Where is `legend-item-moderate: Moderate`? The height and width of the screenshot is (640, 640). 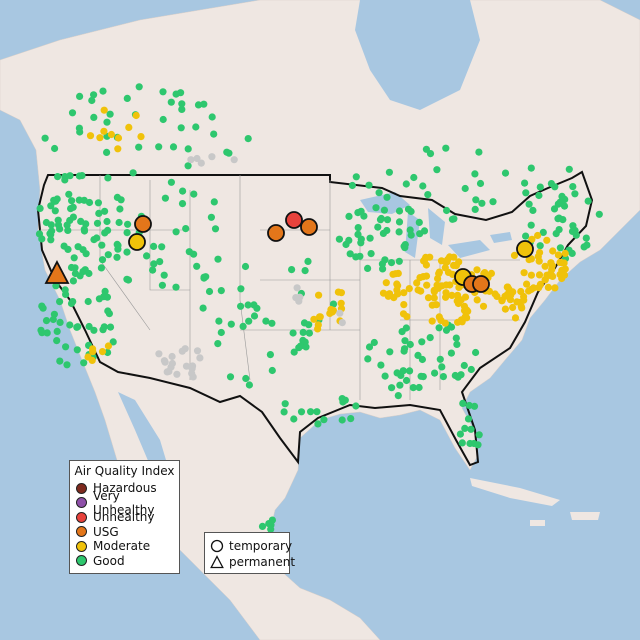
legend-item-moderate: Moderate is located at coordinates (124, 546).